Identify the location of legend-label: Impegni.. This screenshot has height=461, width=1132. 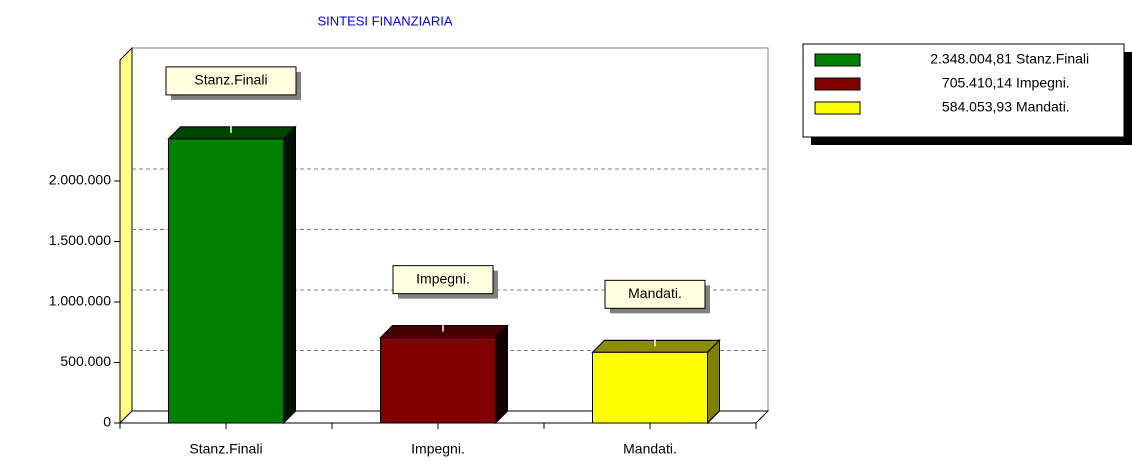
(1043, 83).